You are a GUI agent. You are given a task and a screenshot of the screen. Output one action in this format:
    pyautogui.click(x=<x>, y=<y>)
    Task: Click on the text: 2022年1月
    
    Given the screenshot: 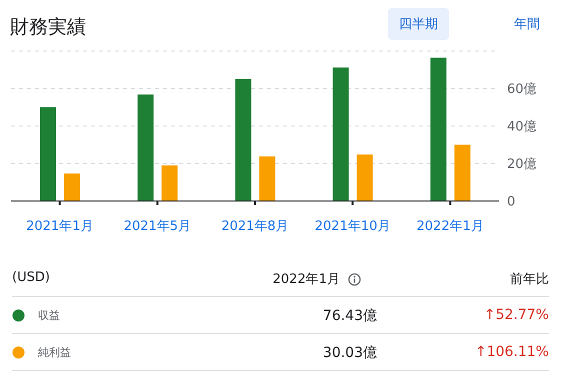 What is the action you would take?
    pyautogui.click(x=306, y=279)
    